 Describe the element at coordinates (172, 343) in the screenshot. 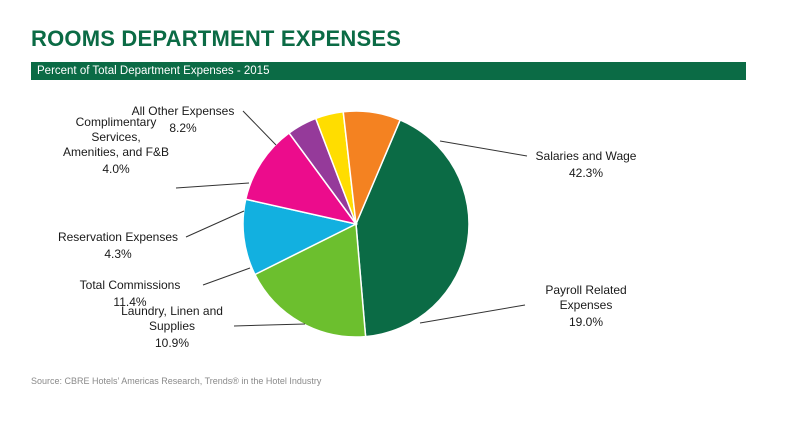

I see `slice-value-label: 10.9%` at that location.